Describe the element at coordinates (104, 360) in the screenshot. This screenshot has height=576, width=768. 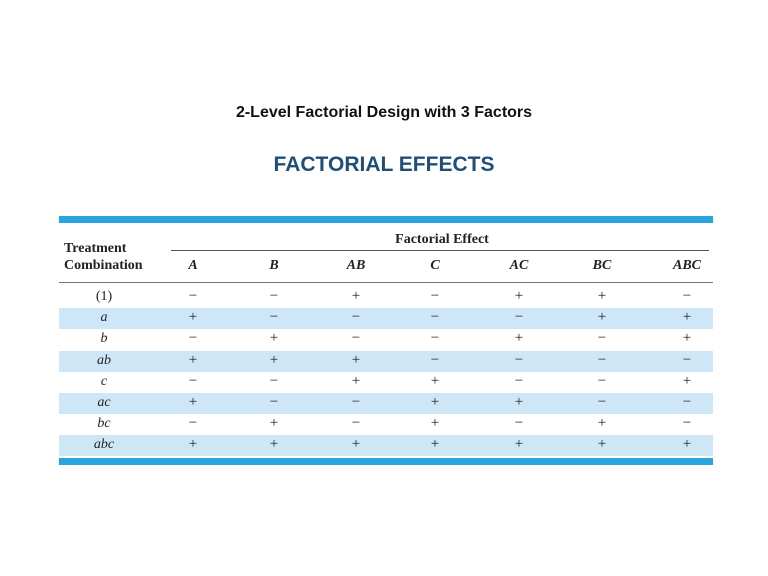
I see `treatment-label: ab` at that location.